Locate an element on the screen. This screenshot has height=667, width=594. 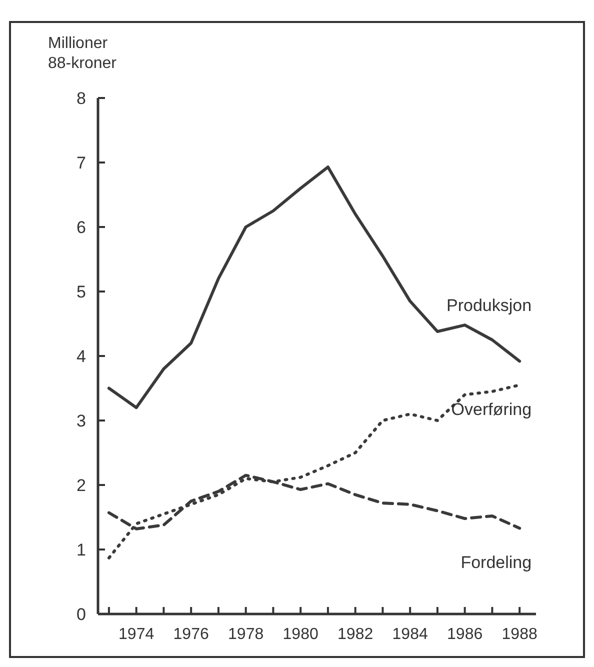
x-tick-label: 1980 is located at coordinates (300, 634).